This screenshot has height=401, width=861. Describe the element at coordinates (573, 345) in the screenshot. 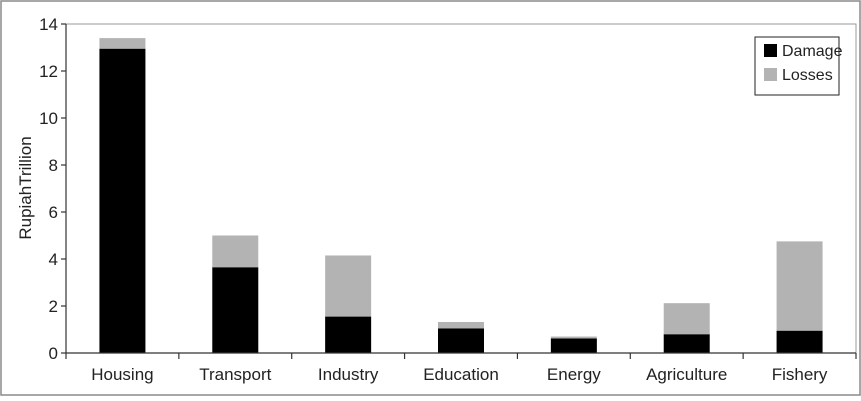

I see `bar-energy-damage` at that location.